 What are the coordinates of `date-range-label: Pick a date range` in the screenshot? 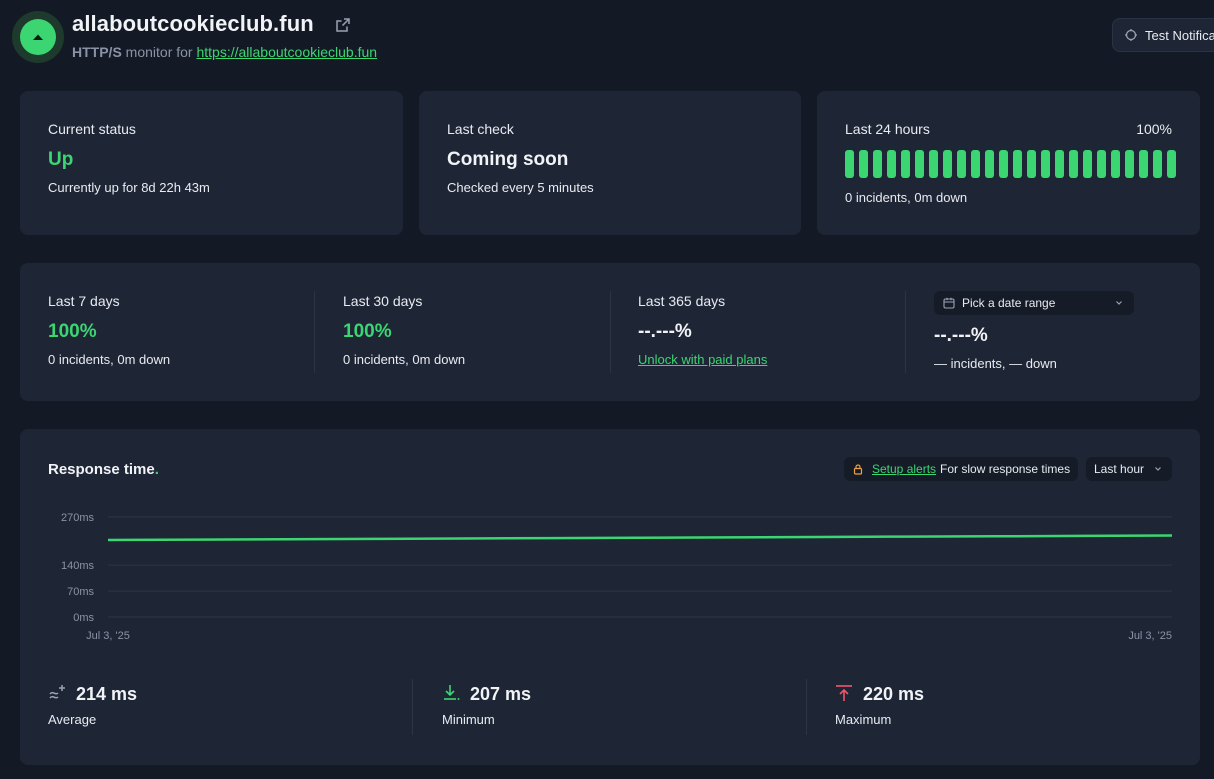 It's located at (1009, 303).